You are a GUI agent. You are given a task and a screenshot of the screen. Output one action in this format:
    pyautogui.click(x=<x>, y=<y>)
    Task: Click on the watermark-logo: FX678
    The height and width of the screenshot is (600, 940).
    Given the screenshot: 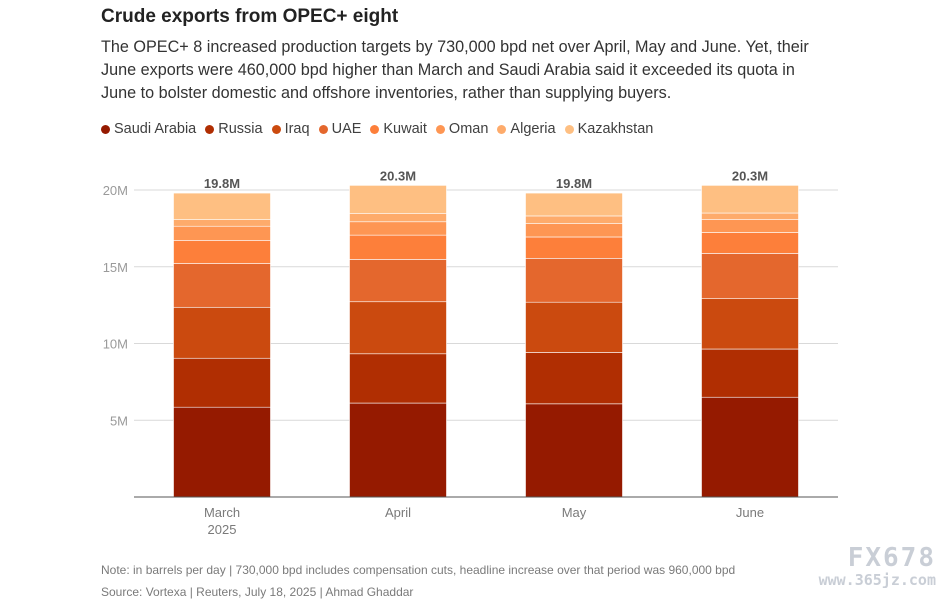 What is the action you would take?
    pyautogui.click(x=891, y=558)
    